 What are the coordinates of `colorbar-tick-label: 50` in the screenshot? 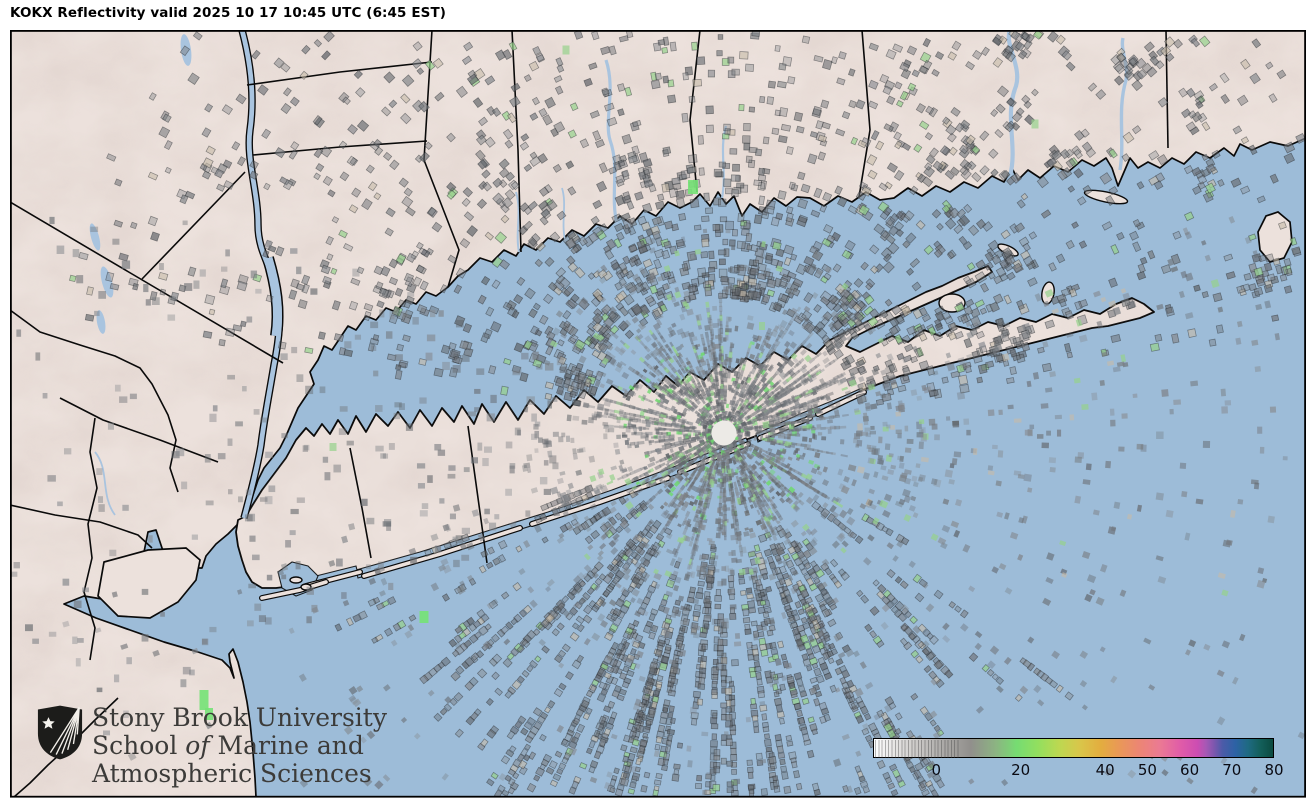 It's located at (1147, 770).